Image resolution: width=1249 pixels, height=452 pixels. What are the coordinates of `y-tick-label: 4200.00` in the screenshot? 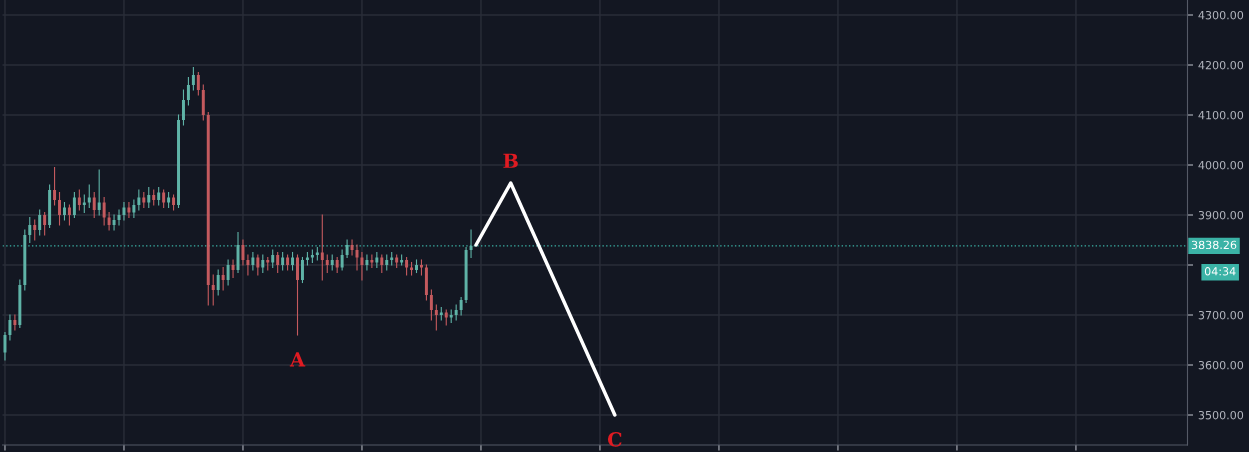 It's located at (1221, 65).